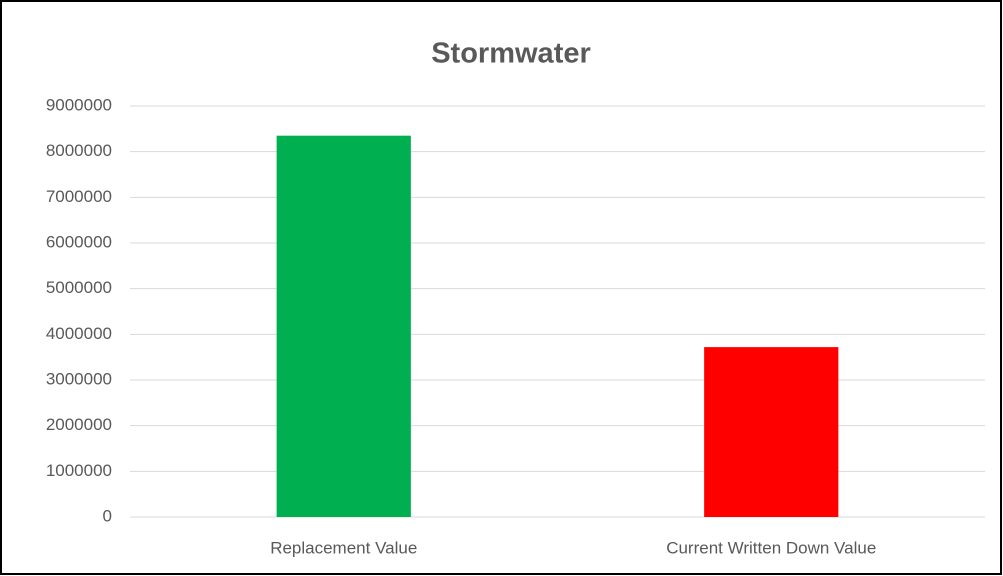  Describe the element at coordinates (79, 150) in the screenshot. I see `y-tick-label: 8000000` at that location.